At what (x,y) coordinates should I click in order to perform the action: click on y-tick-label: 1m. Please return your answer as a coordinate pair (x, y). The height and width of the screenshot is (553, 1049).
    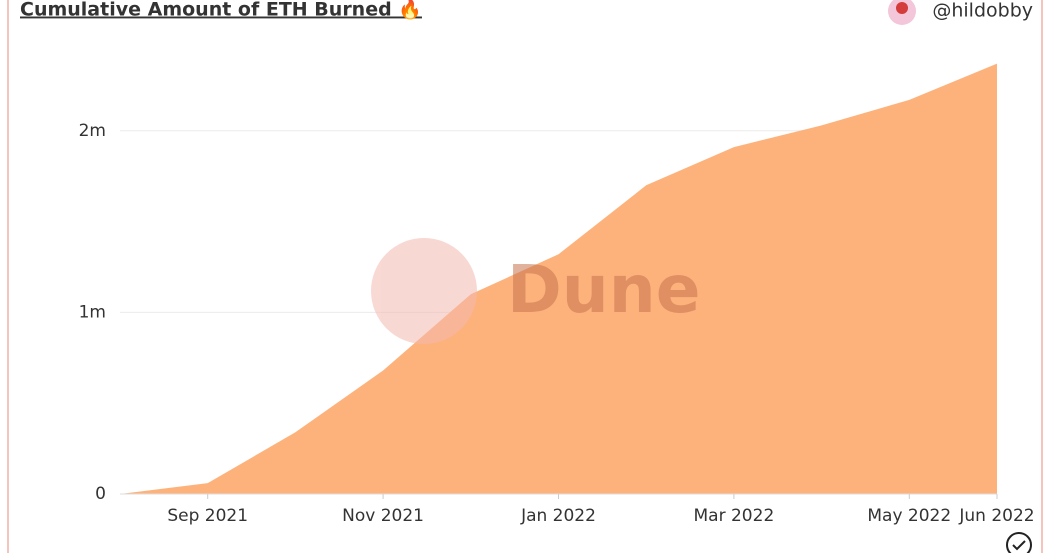
    Looking at the image, I should click on (92, 312).